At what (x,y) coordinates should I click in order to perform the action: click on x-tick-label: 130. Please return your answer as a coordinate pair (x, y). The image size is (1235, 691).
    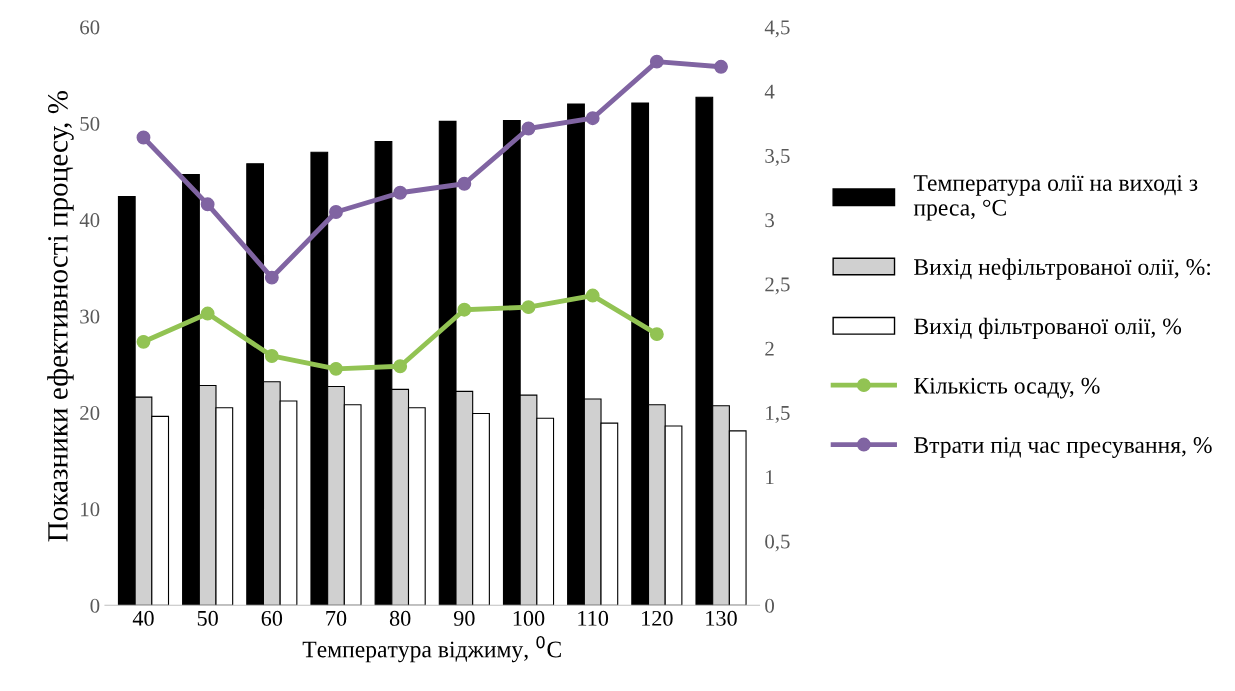
    Looking at the image, I should click on (721, 618).